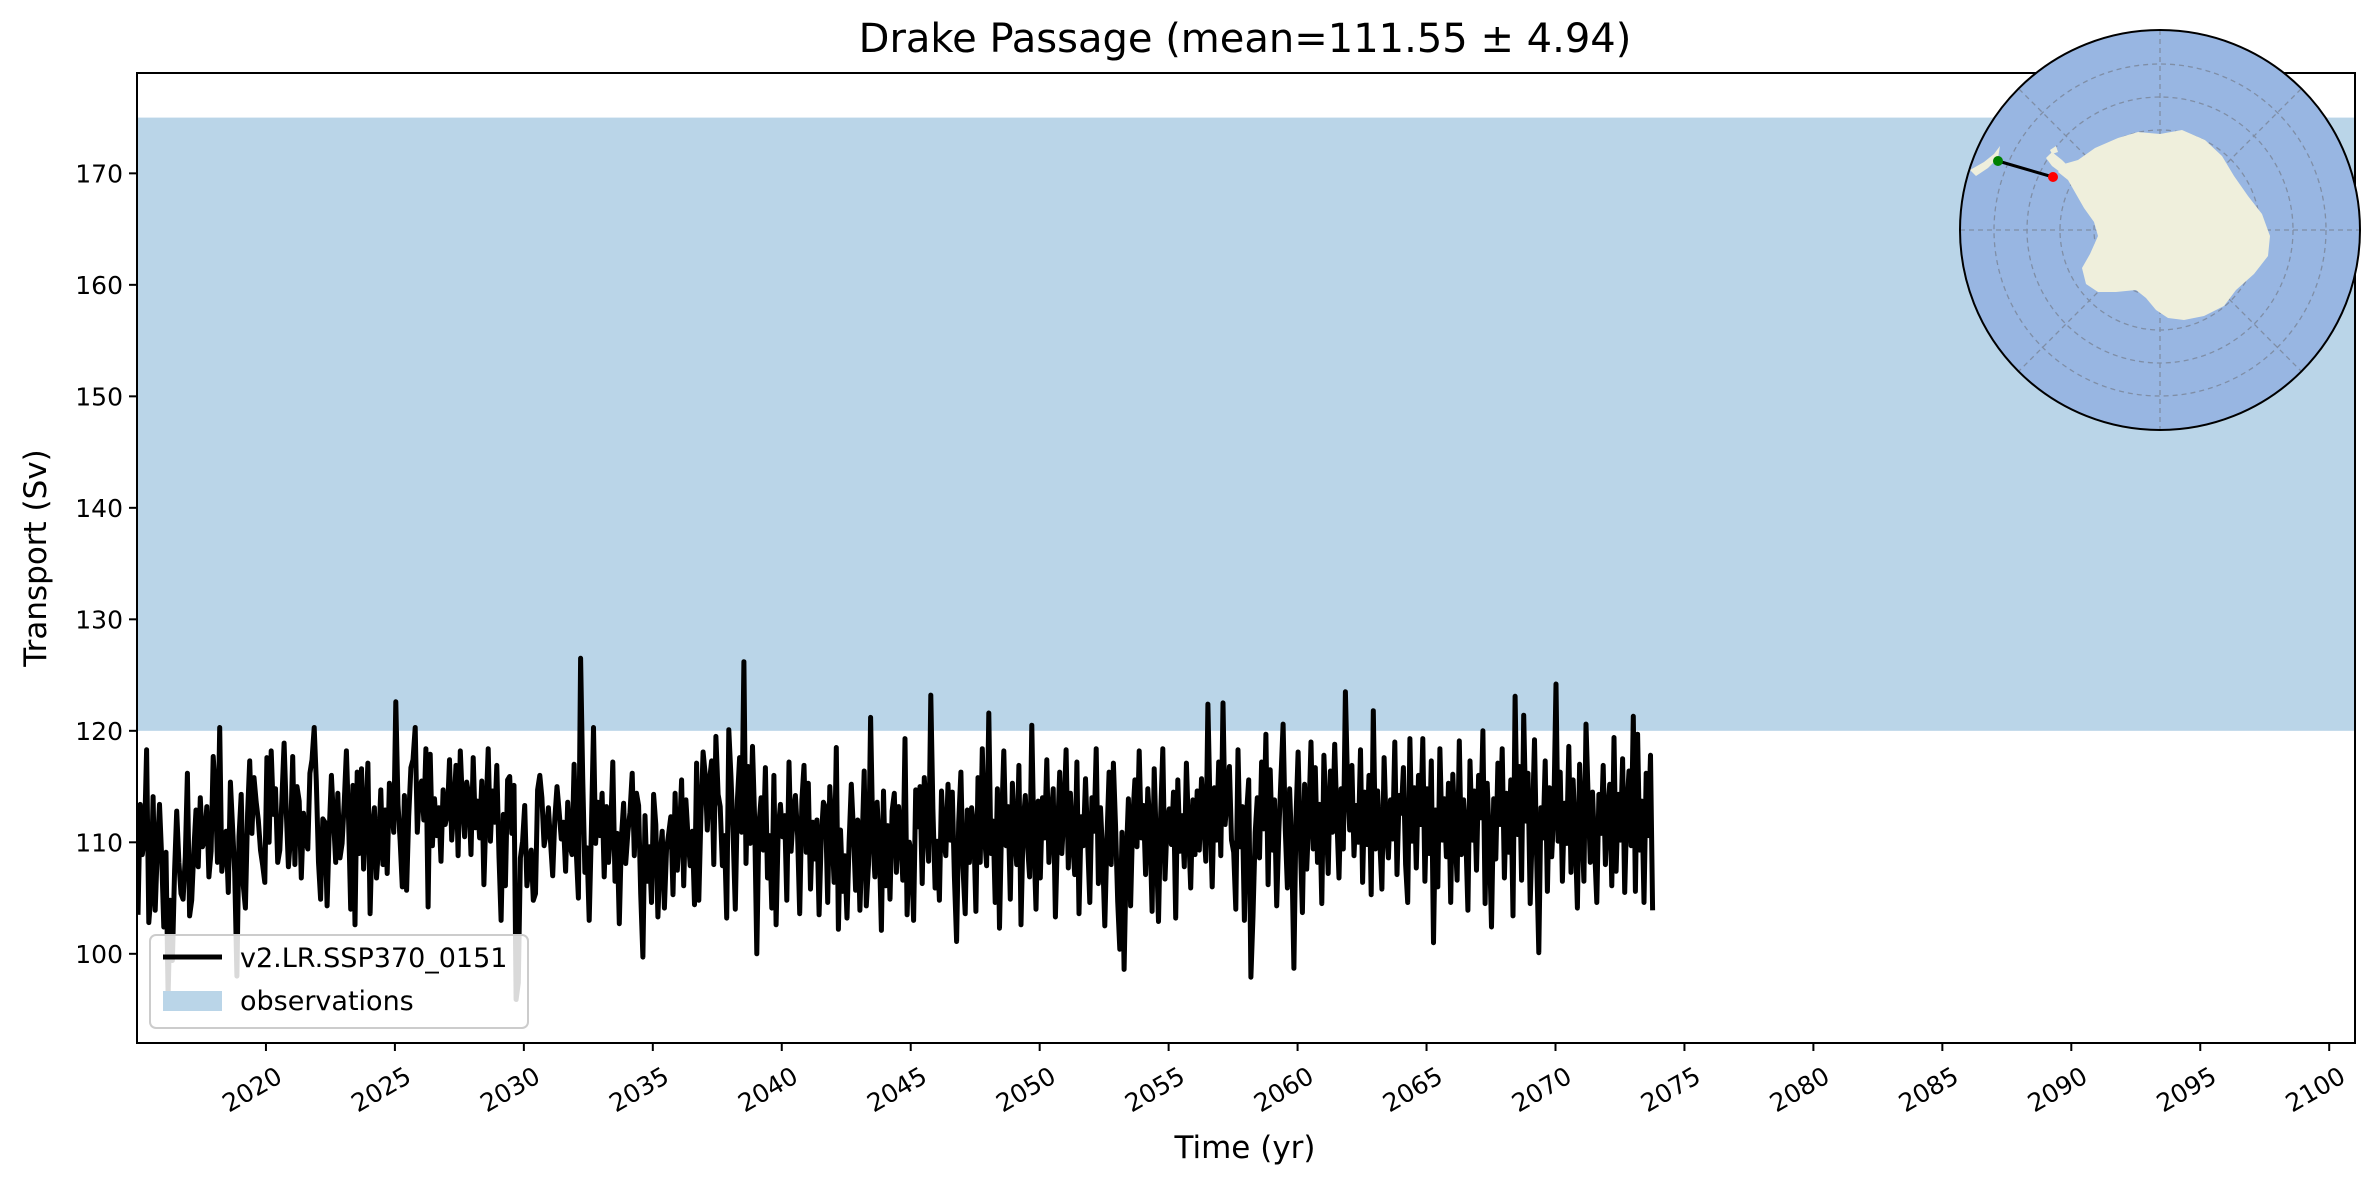 This screenshot has width=2376, height=1180. I want to click on y-axis-label: Transport (Sv), so click(36, 558).